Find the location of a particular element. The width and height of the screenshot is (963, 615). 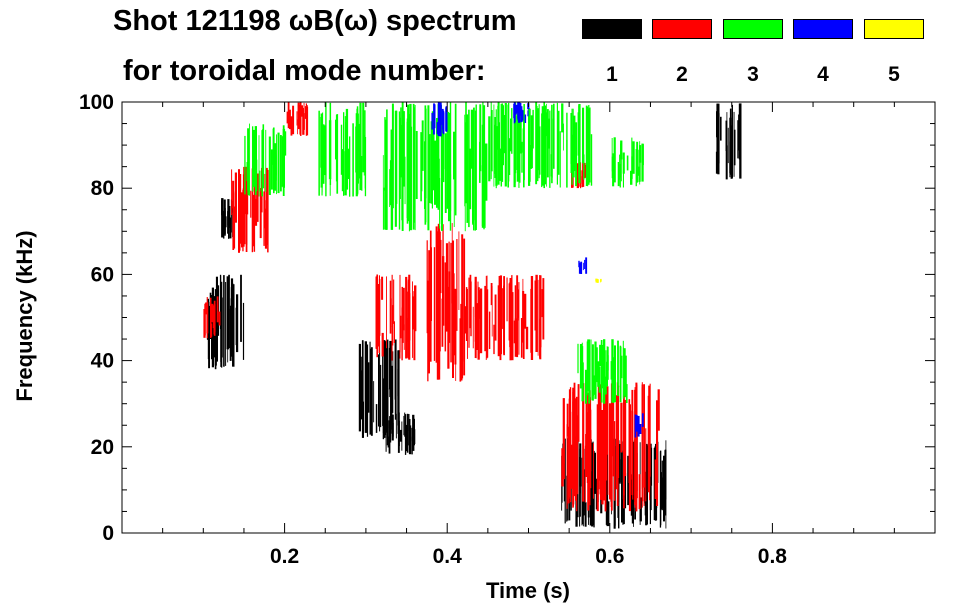

mode-5-region is located at coordinates (598, 280).